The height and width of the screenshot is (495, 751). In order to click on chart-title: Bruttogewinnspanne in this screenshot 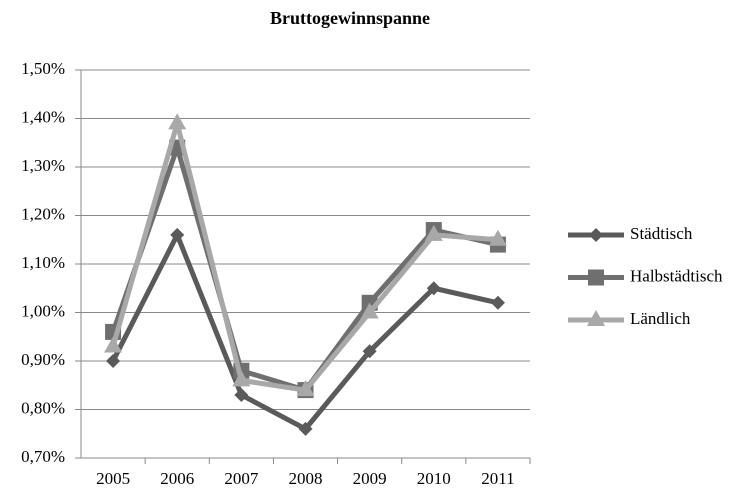, I will do `click(350, 18)`.